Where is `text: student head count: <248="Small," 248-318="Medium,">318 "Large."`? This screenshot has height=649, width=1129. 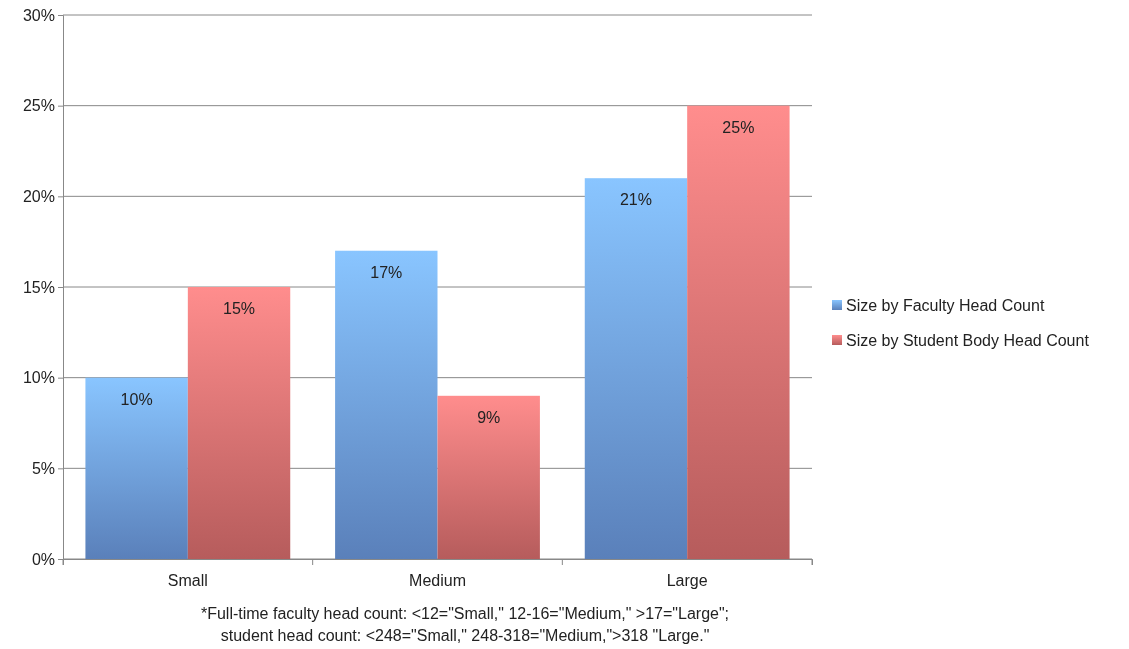 text: student head count: <248="Small," 248-318="Medium,">318 "Large." is located at coordinates (465, 635).